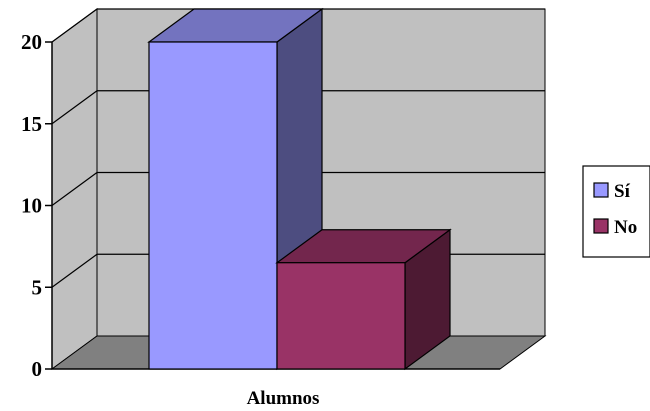 Image resolution: width=650 pixels, height=411 pixels. Describe the element at coordinates (31, 124) in the screenshot. I see `y-tick-label: 15` at that location.